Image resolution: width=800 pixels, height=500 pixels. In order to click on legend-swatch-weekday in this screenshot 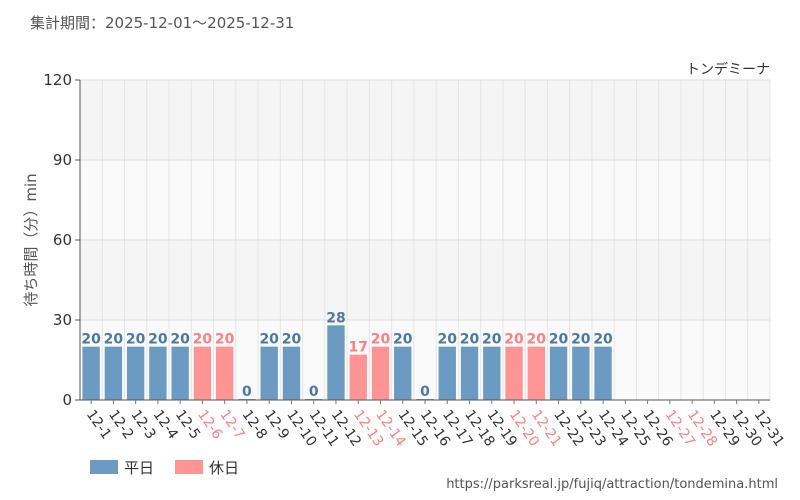, I will do `click(104, 467)`.